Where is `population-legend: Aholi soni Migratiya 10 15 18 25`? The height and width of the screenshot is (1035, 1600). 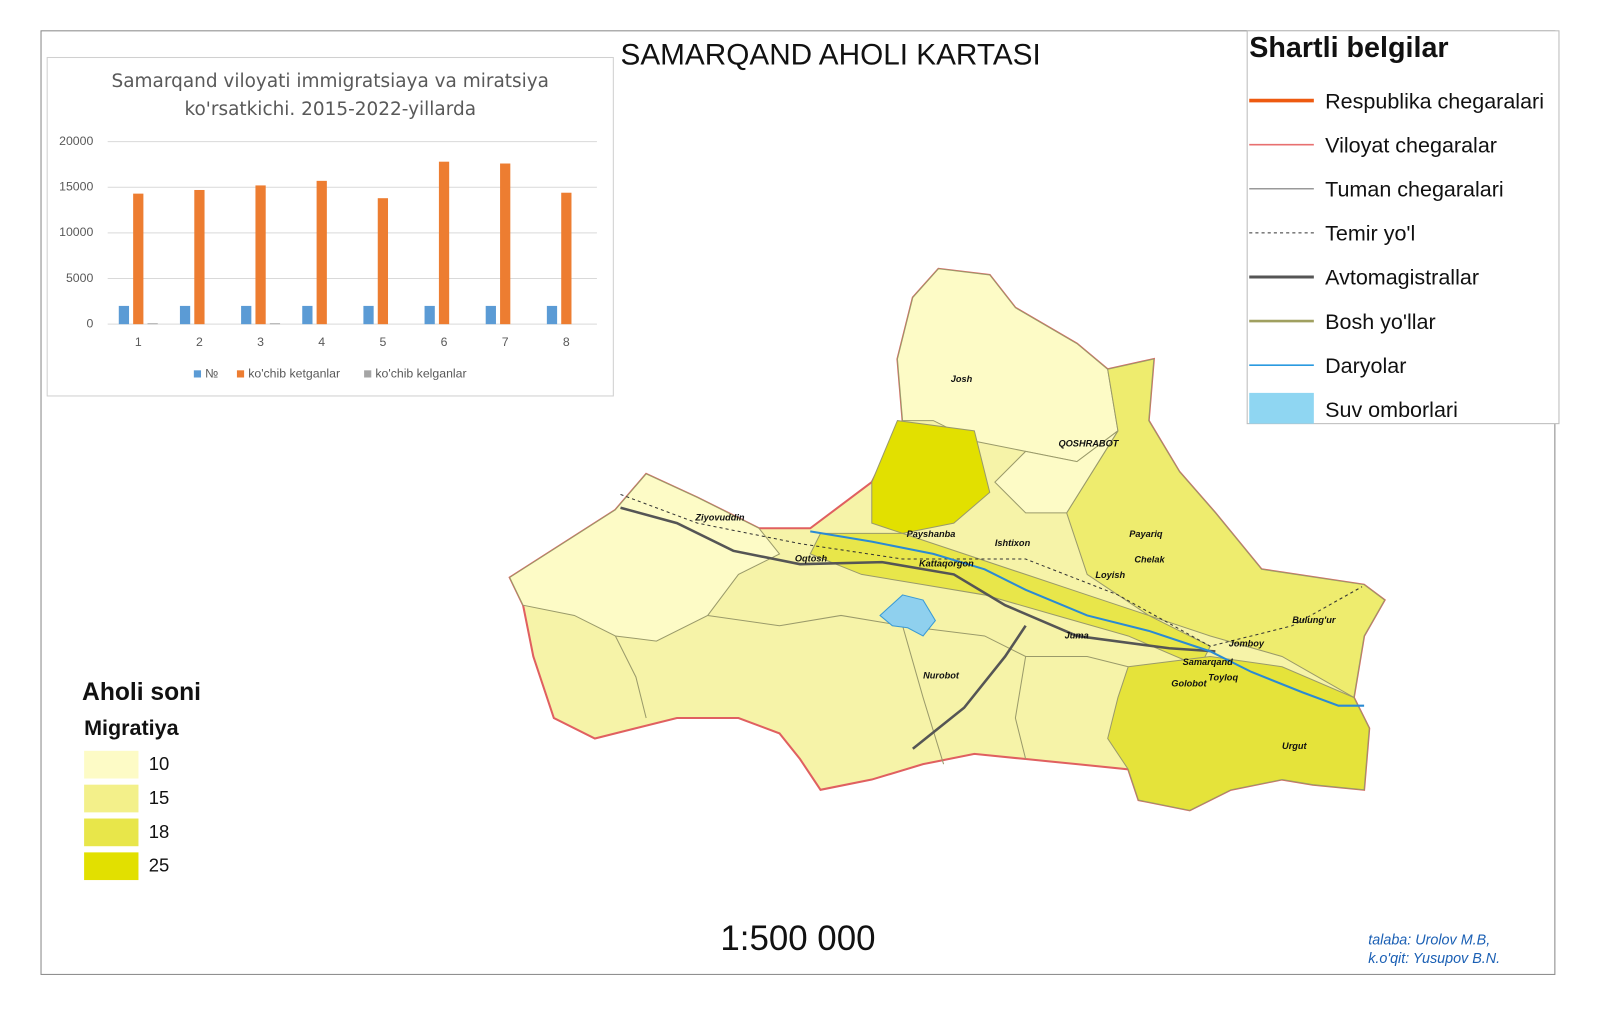
population-legend: Aholi soni Migratiya 10 15 18 25 is located at coordinates (141, 780).